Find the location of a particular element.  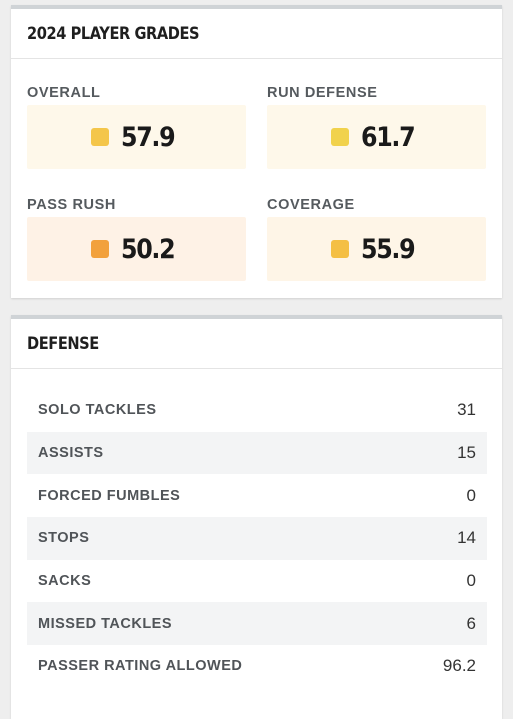

grade-box-coverage: 55.9 is located at coordinates (376, 249).